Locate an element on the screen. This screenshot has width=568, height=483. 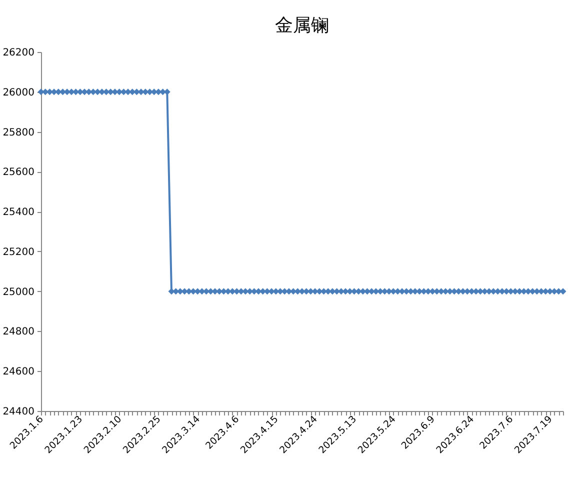
y-tick-label: 24400 is located at coordinates (18, 412).